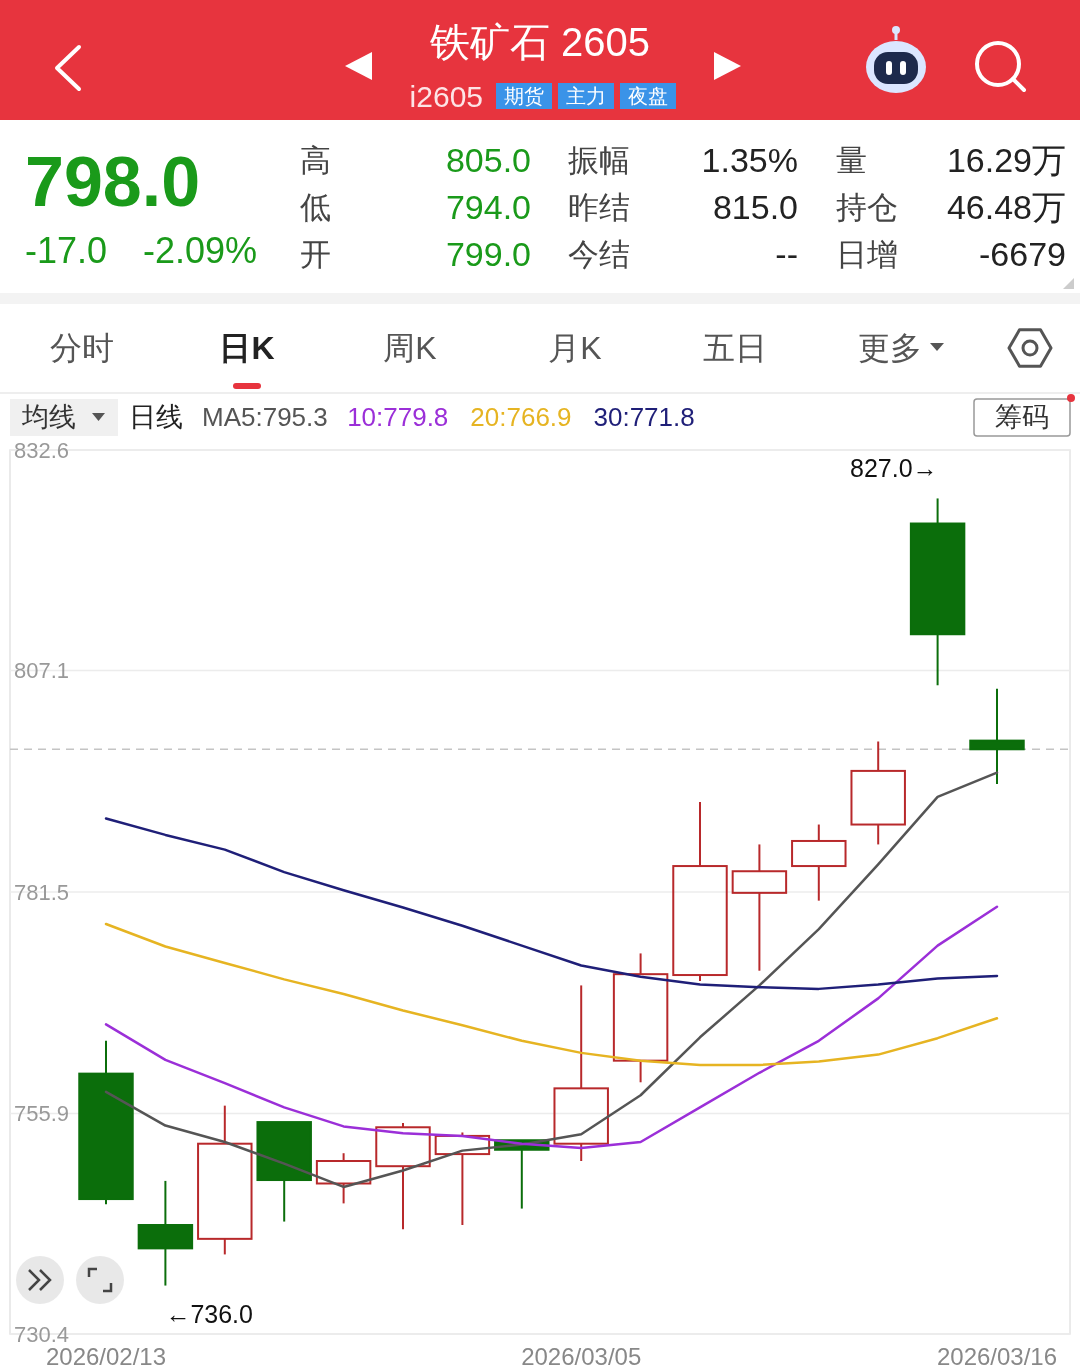 The height and width of the screenshot is (1369, 1080). Describe the element at coordinates (66, 250) in the screenshot. I see `text: -17.0` at that location.